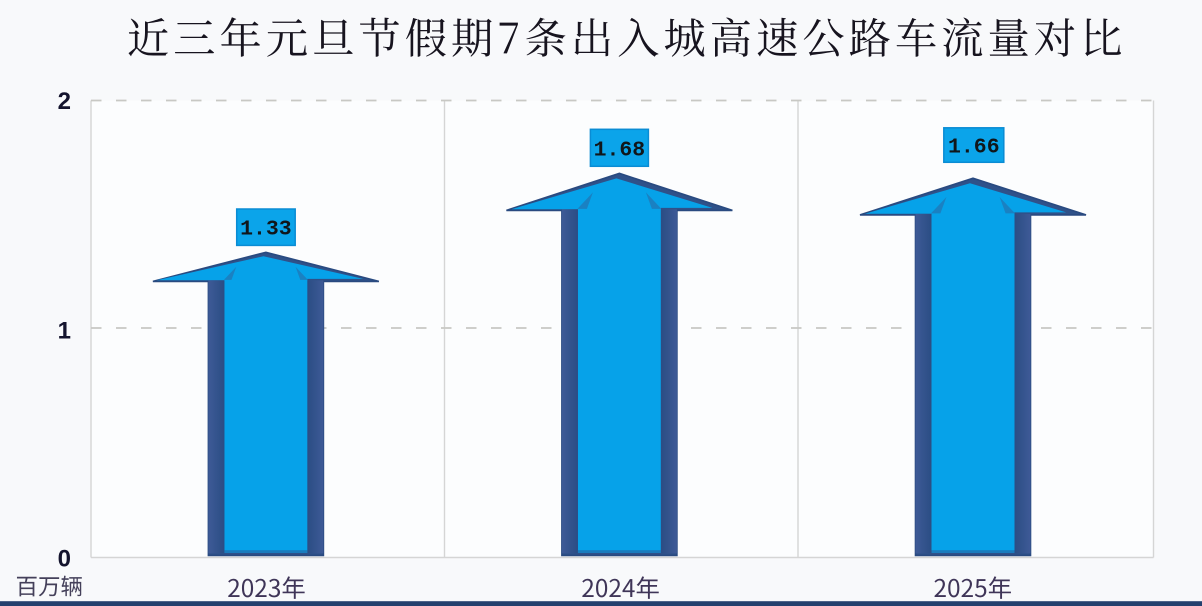 This screenshot has height=606, width=1202. I want to click on svg-text: 2, so click(64, 101).